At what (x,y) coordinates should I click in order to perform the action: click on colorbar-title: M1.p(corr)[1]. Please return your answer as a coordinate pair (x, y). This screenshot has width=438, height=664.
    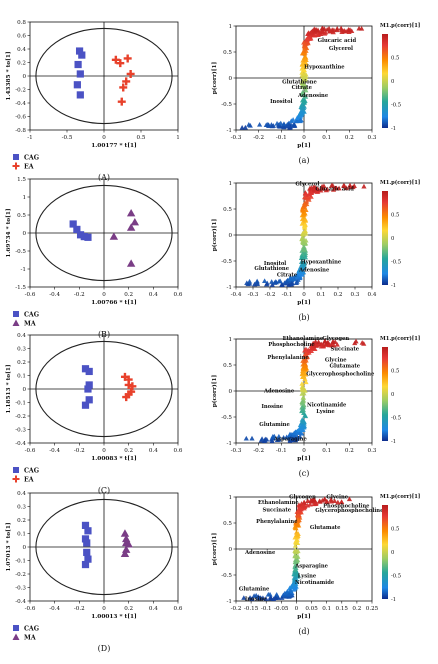
    Looking at the image, I should click on (400, 338).